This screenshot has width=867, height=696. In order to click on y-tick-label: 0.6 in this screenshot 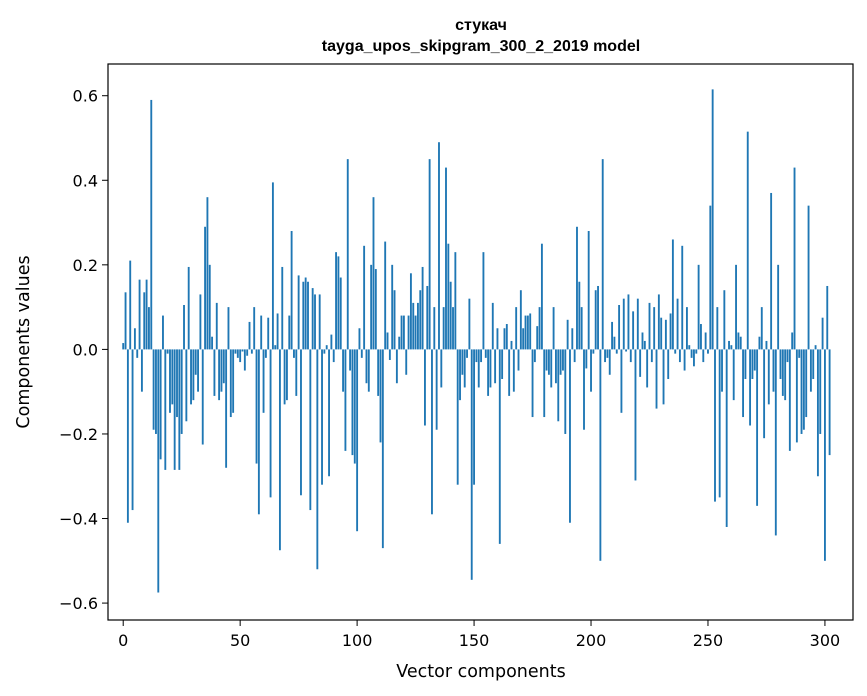, I will do `click(85, 96)`.